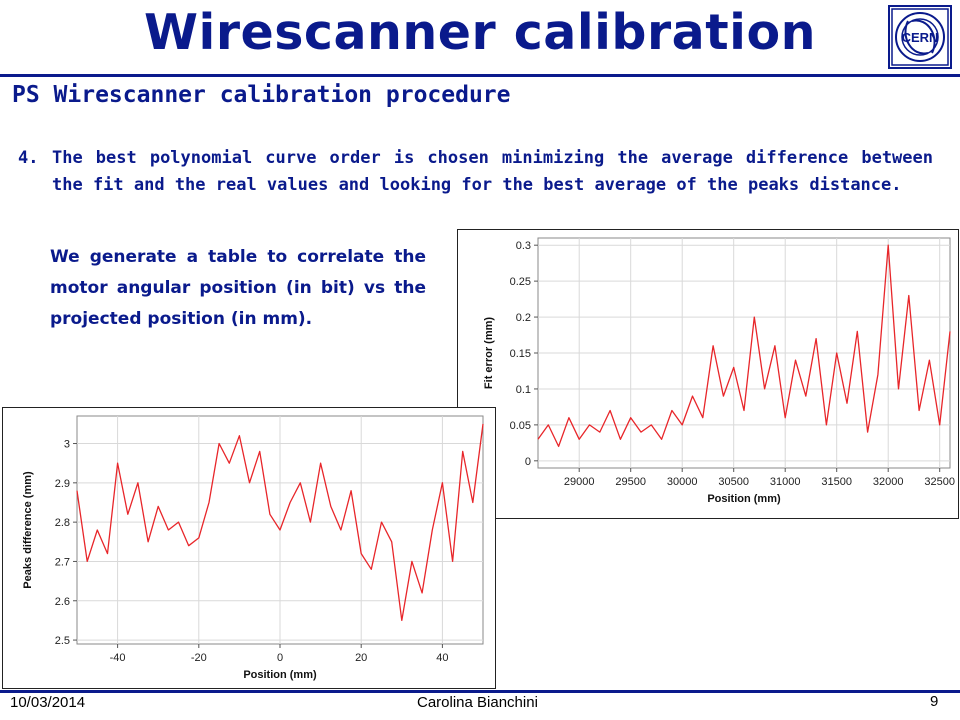 The height and width of the screenshot is (720, 960). Describe the element at coordinates (489, 353) in the screenshot. I see `fit-error-yaxis-label: Fit error (mm)` at that location.